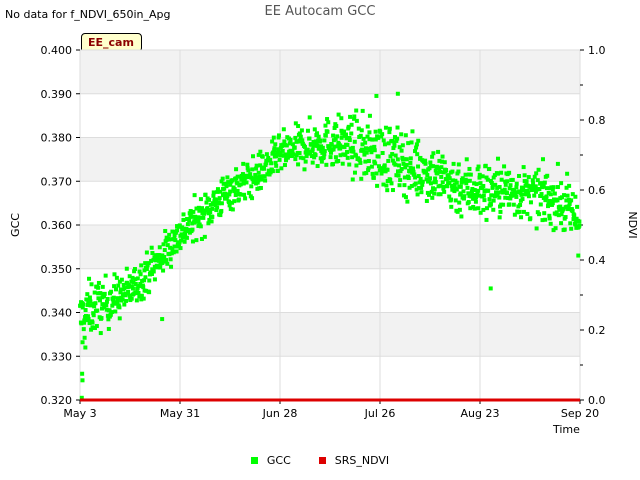 The width and height of the screenshot is (640, 480). What do you see at coordinates (597, 120) in the screenshot?
I see `y2-tick-label: 0.8` at bounding box center [597, 120].